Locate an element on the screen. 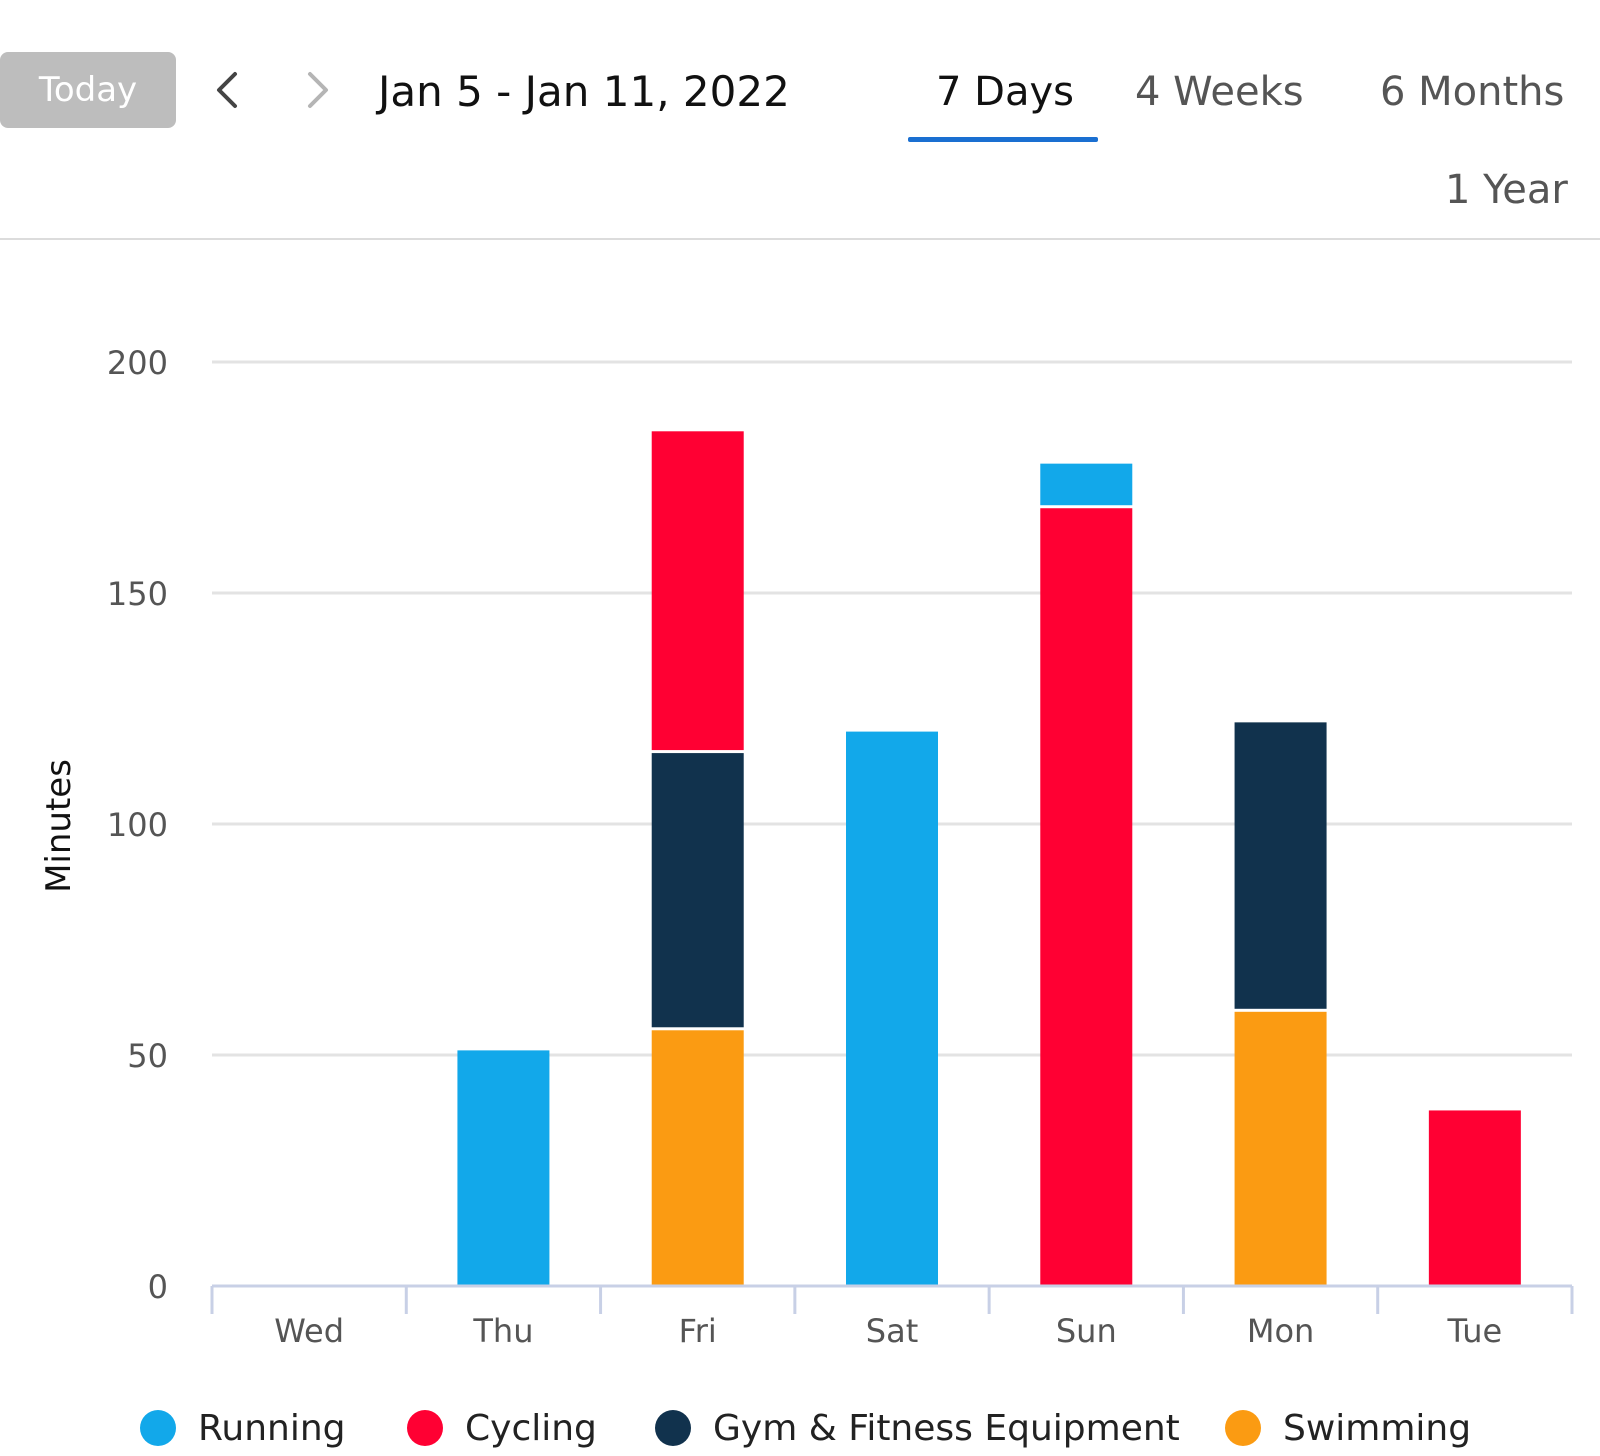  chevron-right-icon is located at coordinates (318, 90).